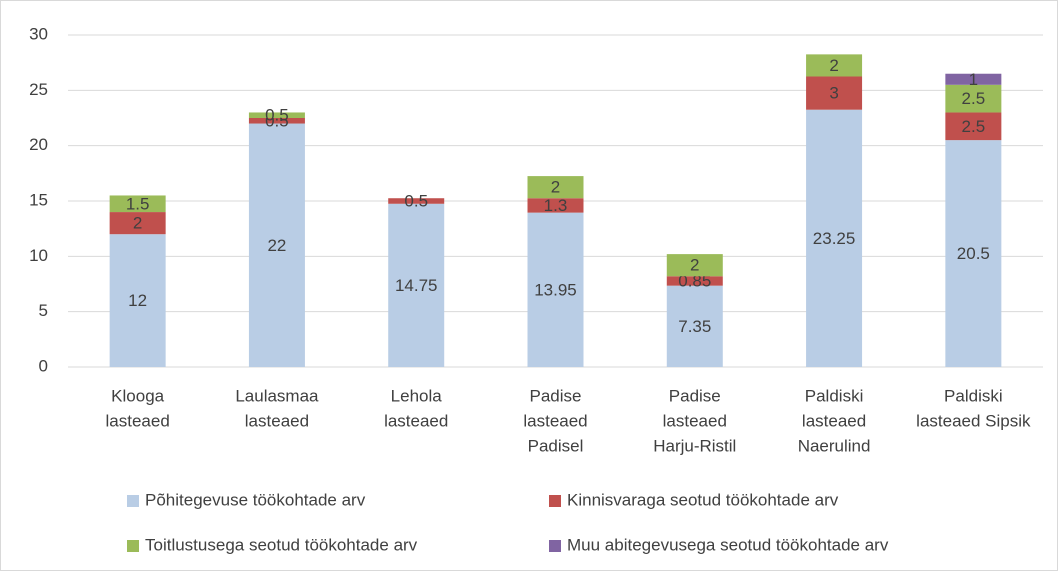 Image resolution: width=1058 pixels, height=571 pixels. I want to click on y-tick-label: 15, so click(38, 199).